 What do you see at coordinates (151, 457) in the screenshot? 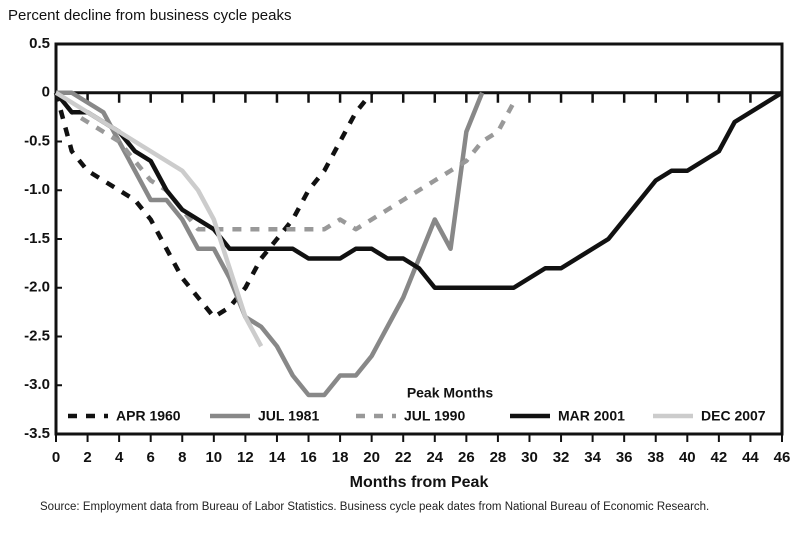
I see `x-tick-label: 6` at bounding box center [151, 457].